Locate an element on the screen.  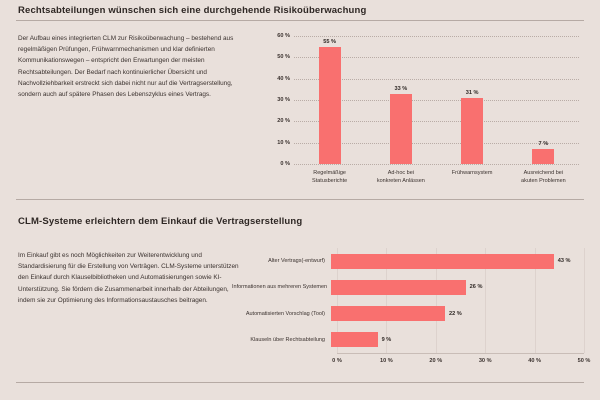
chart-2-bar-value: 43 % is located at coordinates (564, 261).